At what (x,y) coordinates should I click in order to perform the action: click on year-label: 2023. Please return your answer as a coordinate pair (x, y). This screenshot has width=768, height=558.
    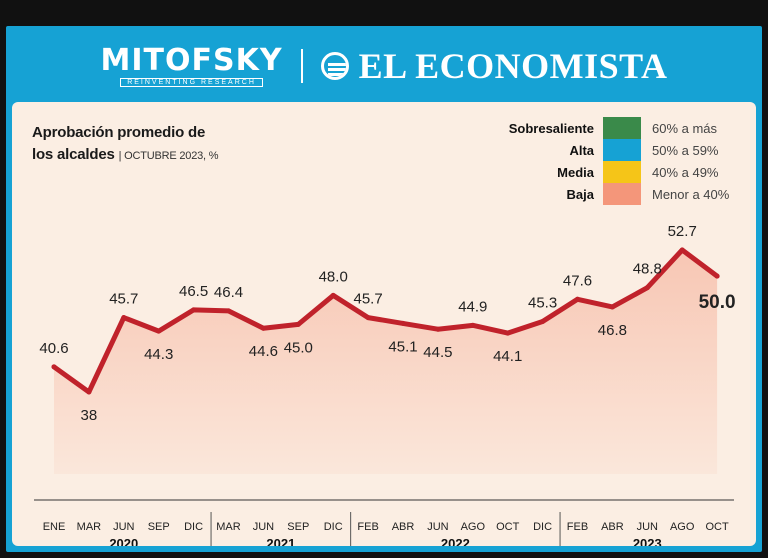
    Looking at the image, I should click on (647, 541).